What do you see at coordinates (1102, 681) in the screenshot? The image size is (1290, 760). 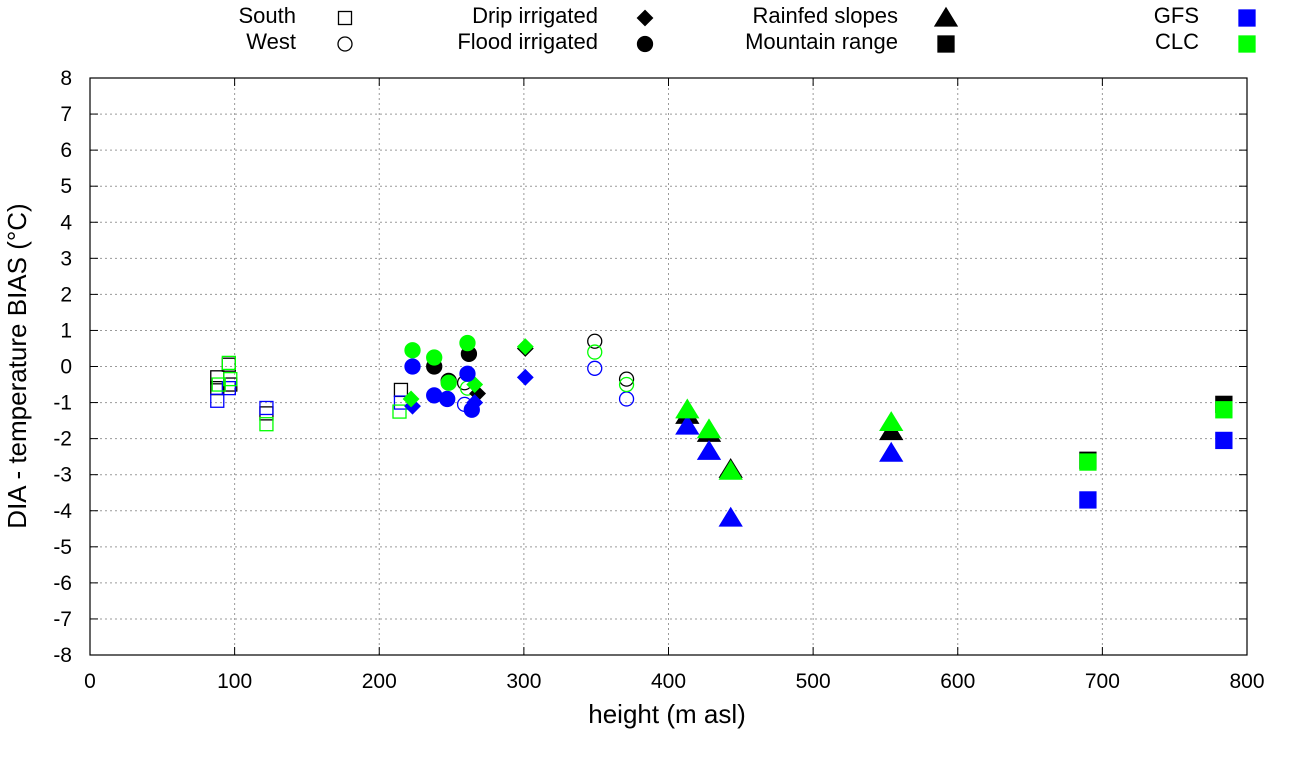 I see `x-tick-label: 700` at bounding box center [1102, 681].